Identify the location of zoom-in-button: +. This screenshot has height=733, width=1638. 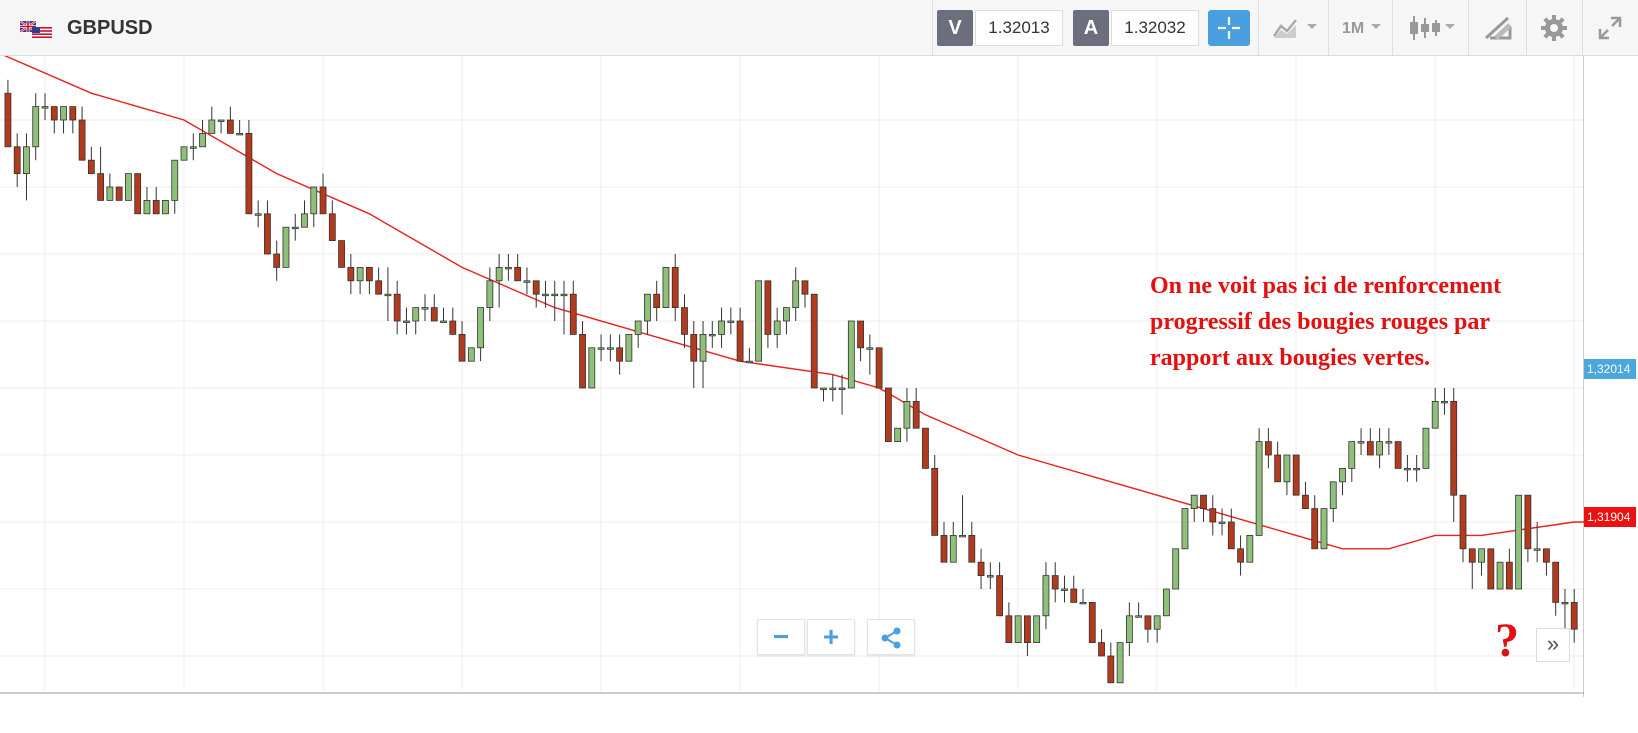
(831, 637).